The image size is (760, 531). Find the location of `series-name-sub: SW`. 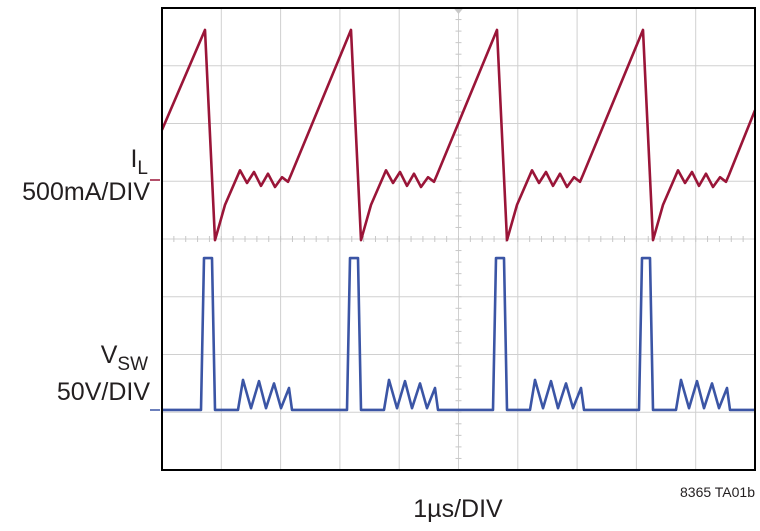

series-name-sub: SW is located at coordinates (132, 364).